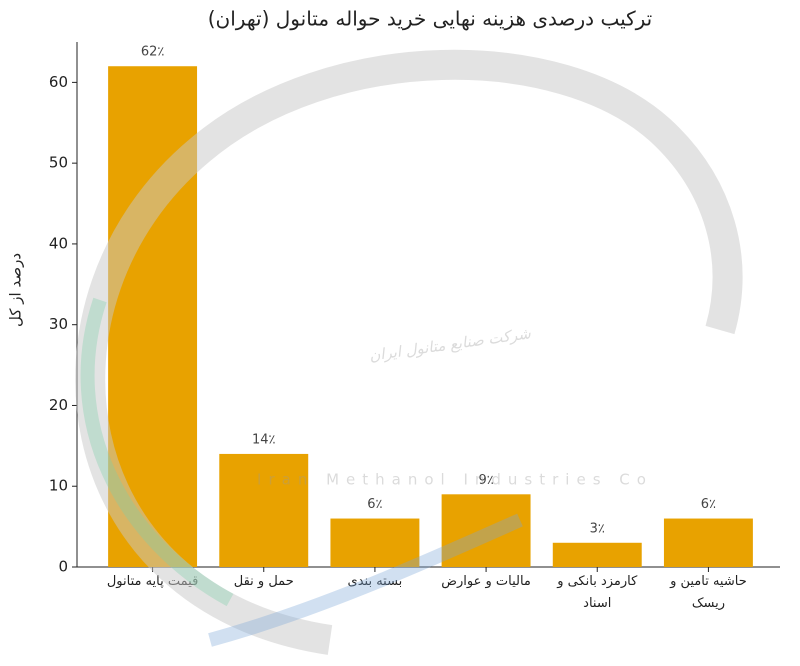  I want to click on y-tick-label: 10, so click(58, 486).